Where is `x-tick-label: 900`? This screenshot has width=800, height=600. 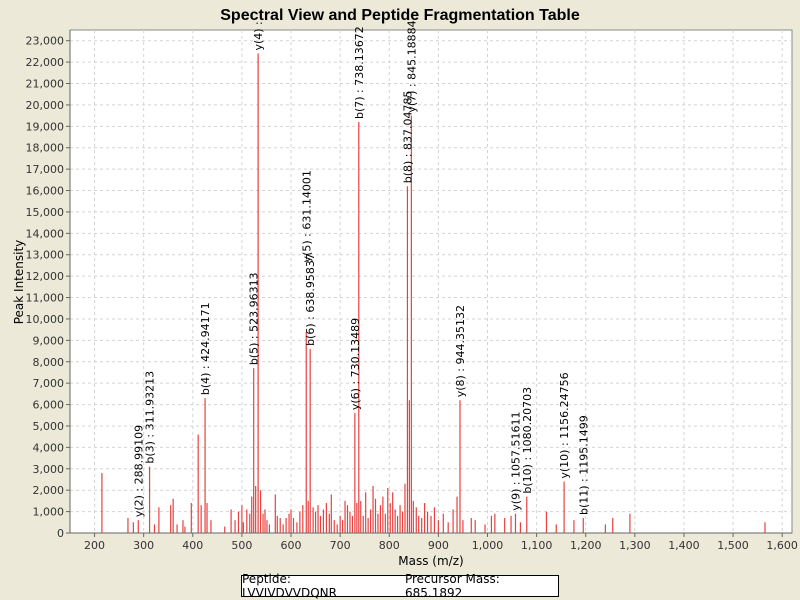
x-tick-label: 900 is located at coordinates (438, 545).